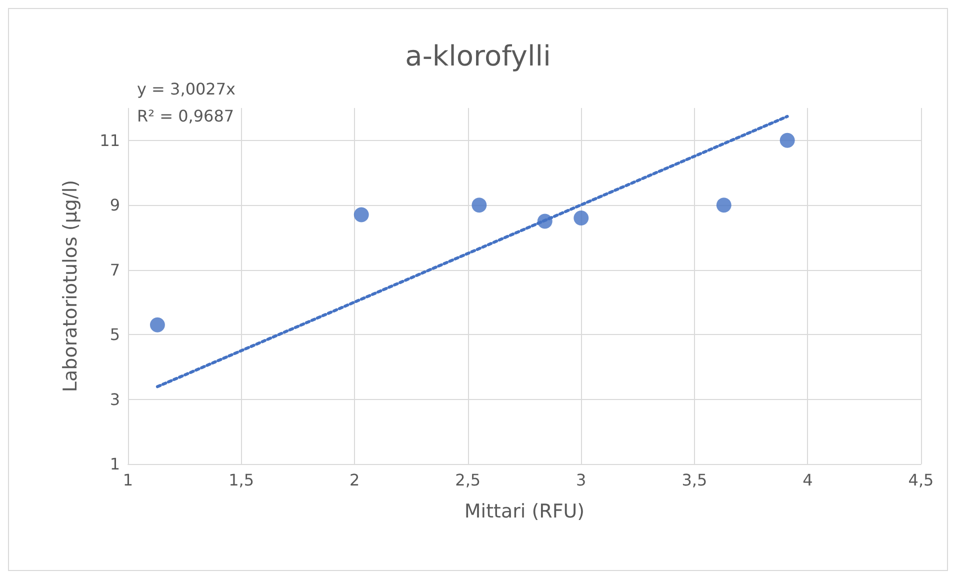 The image size is (956, 579). What do you see at coordinates (695, 480) in the screenshot?
I see `x-tick-label: 3,5` at bounding box center [695, 480].